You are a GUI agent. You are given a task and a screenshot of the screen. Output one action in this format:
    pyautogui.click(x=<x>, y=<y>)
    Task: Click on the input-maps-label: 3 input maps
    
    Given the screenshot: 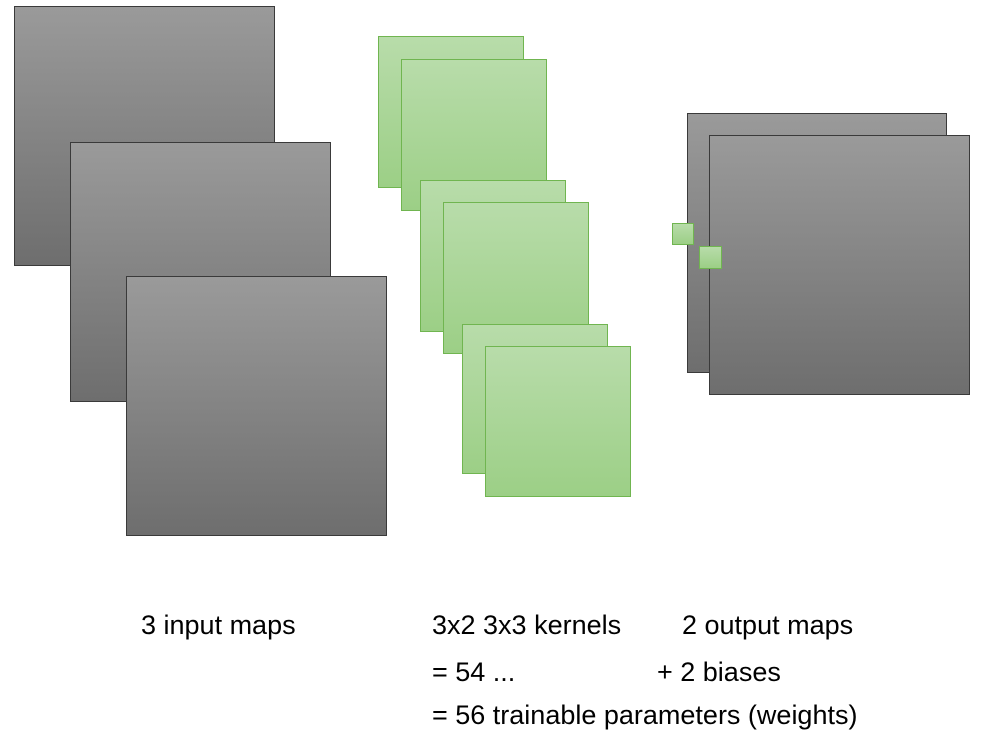 What is the action you would take?
    pyautogui.click(x=218, y=625)
    